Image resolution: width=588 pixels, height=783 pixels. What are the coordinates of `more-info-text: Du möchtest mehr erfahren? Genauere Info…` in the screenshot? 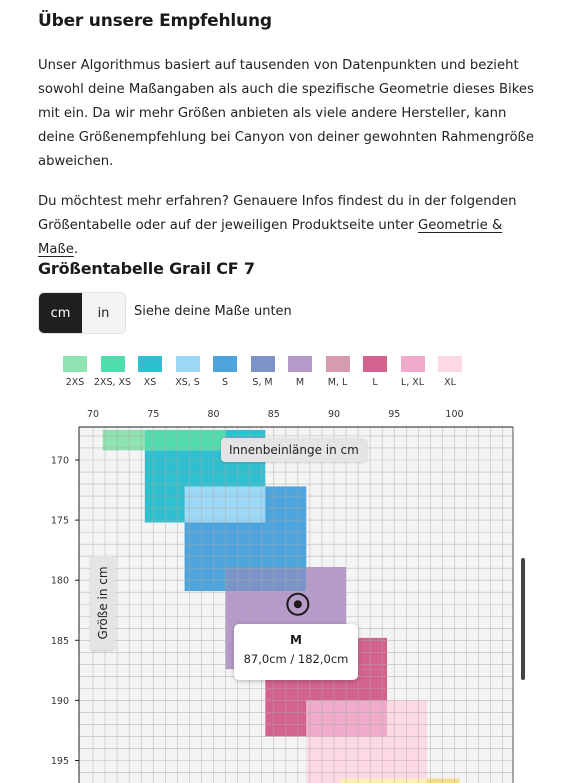 It's located at (277, 213).